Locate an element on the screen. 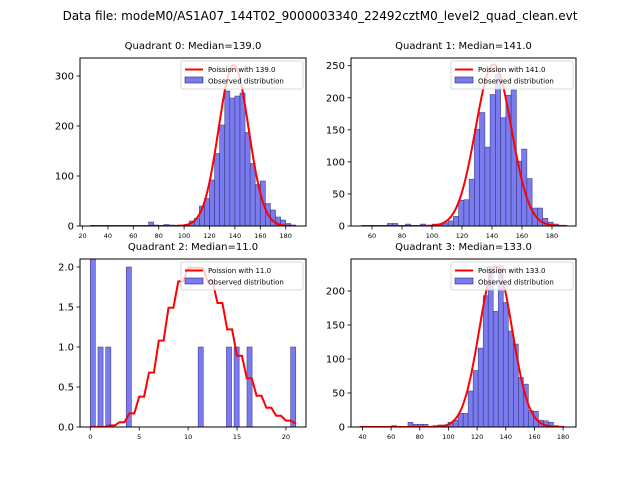  x-tick-label: 10 is located at coordinates (188, 437).